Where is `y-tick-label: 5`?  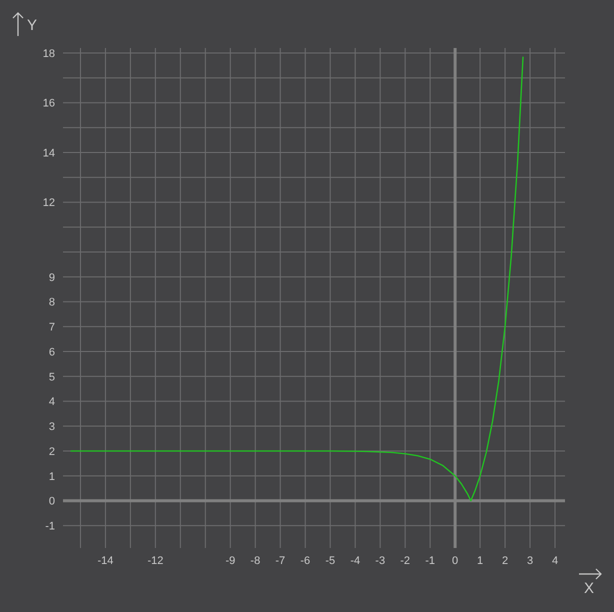
y-tick-label: 5 is located at coordinates (51, 377).